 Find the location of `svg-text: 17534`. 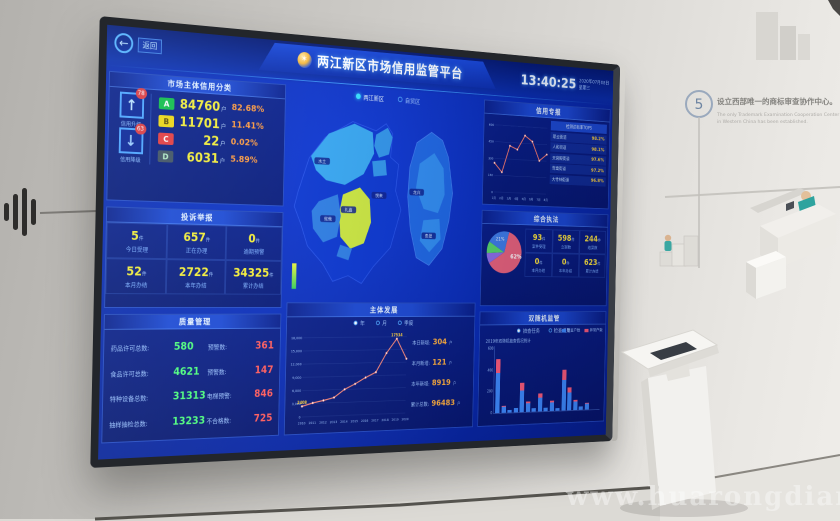

svg-text: 17534 is located at coordinates (397, 335).